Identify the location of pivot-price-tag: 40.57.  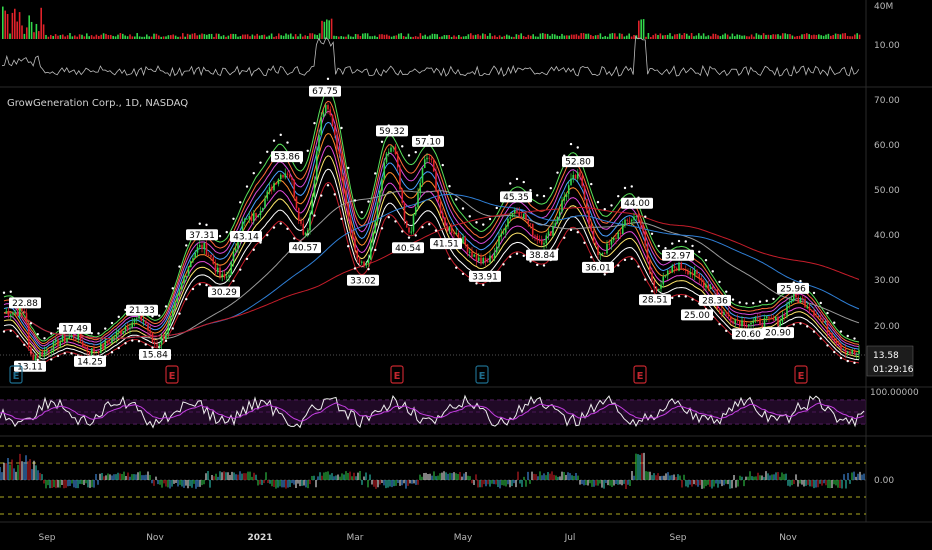
(305, 249).